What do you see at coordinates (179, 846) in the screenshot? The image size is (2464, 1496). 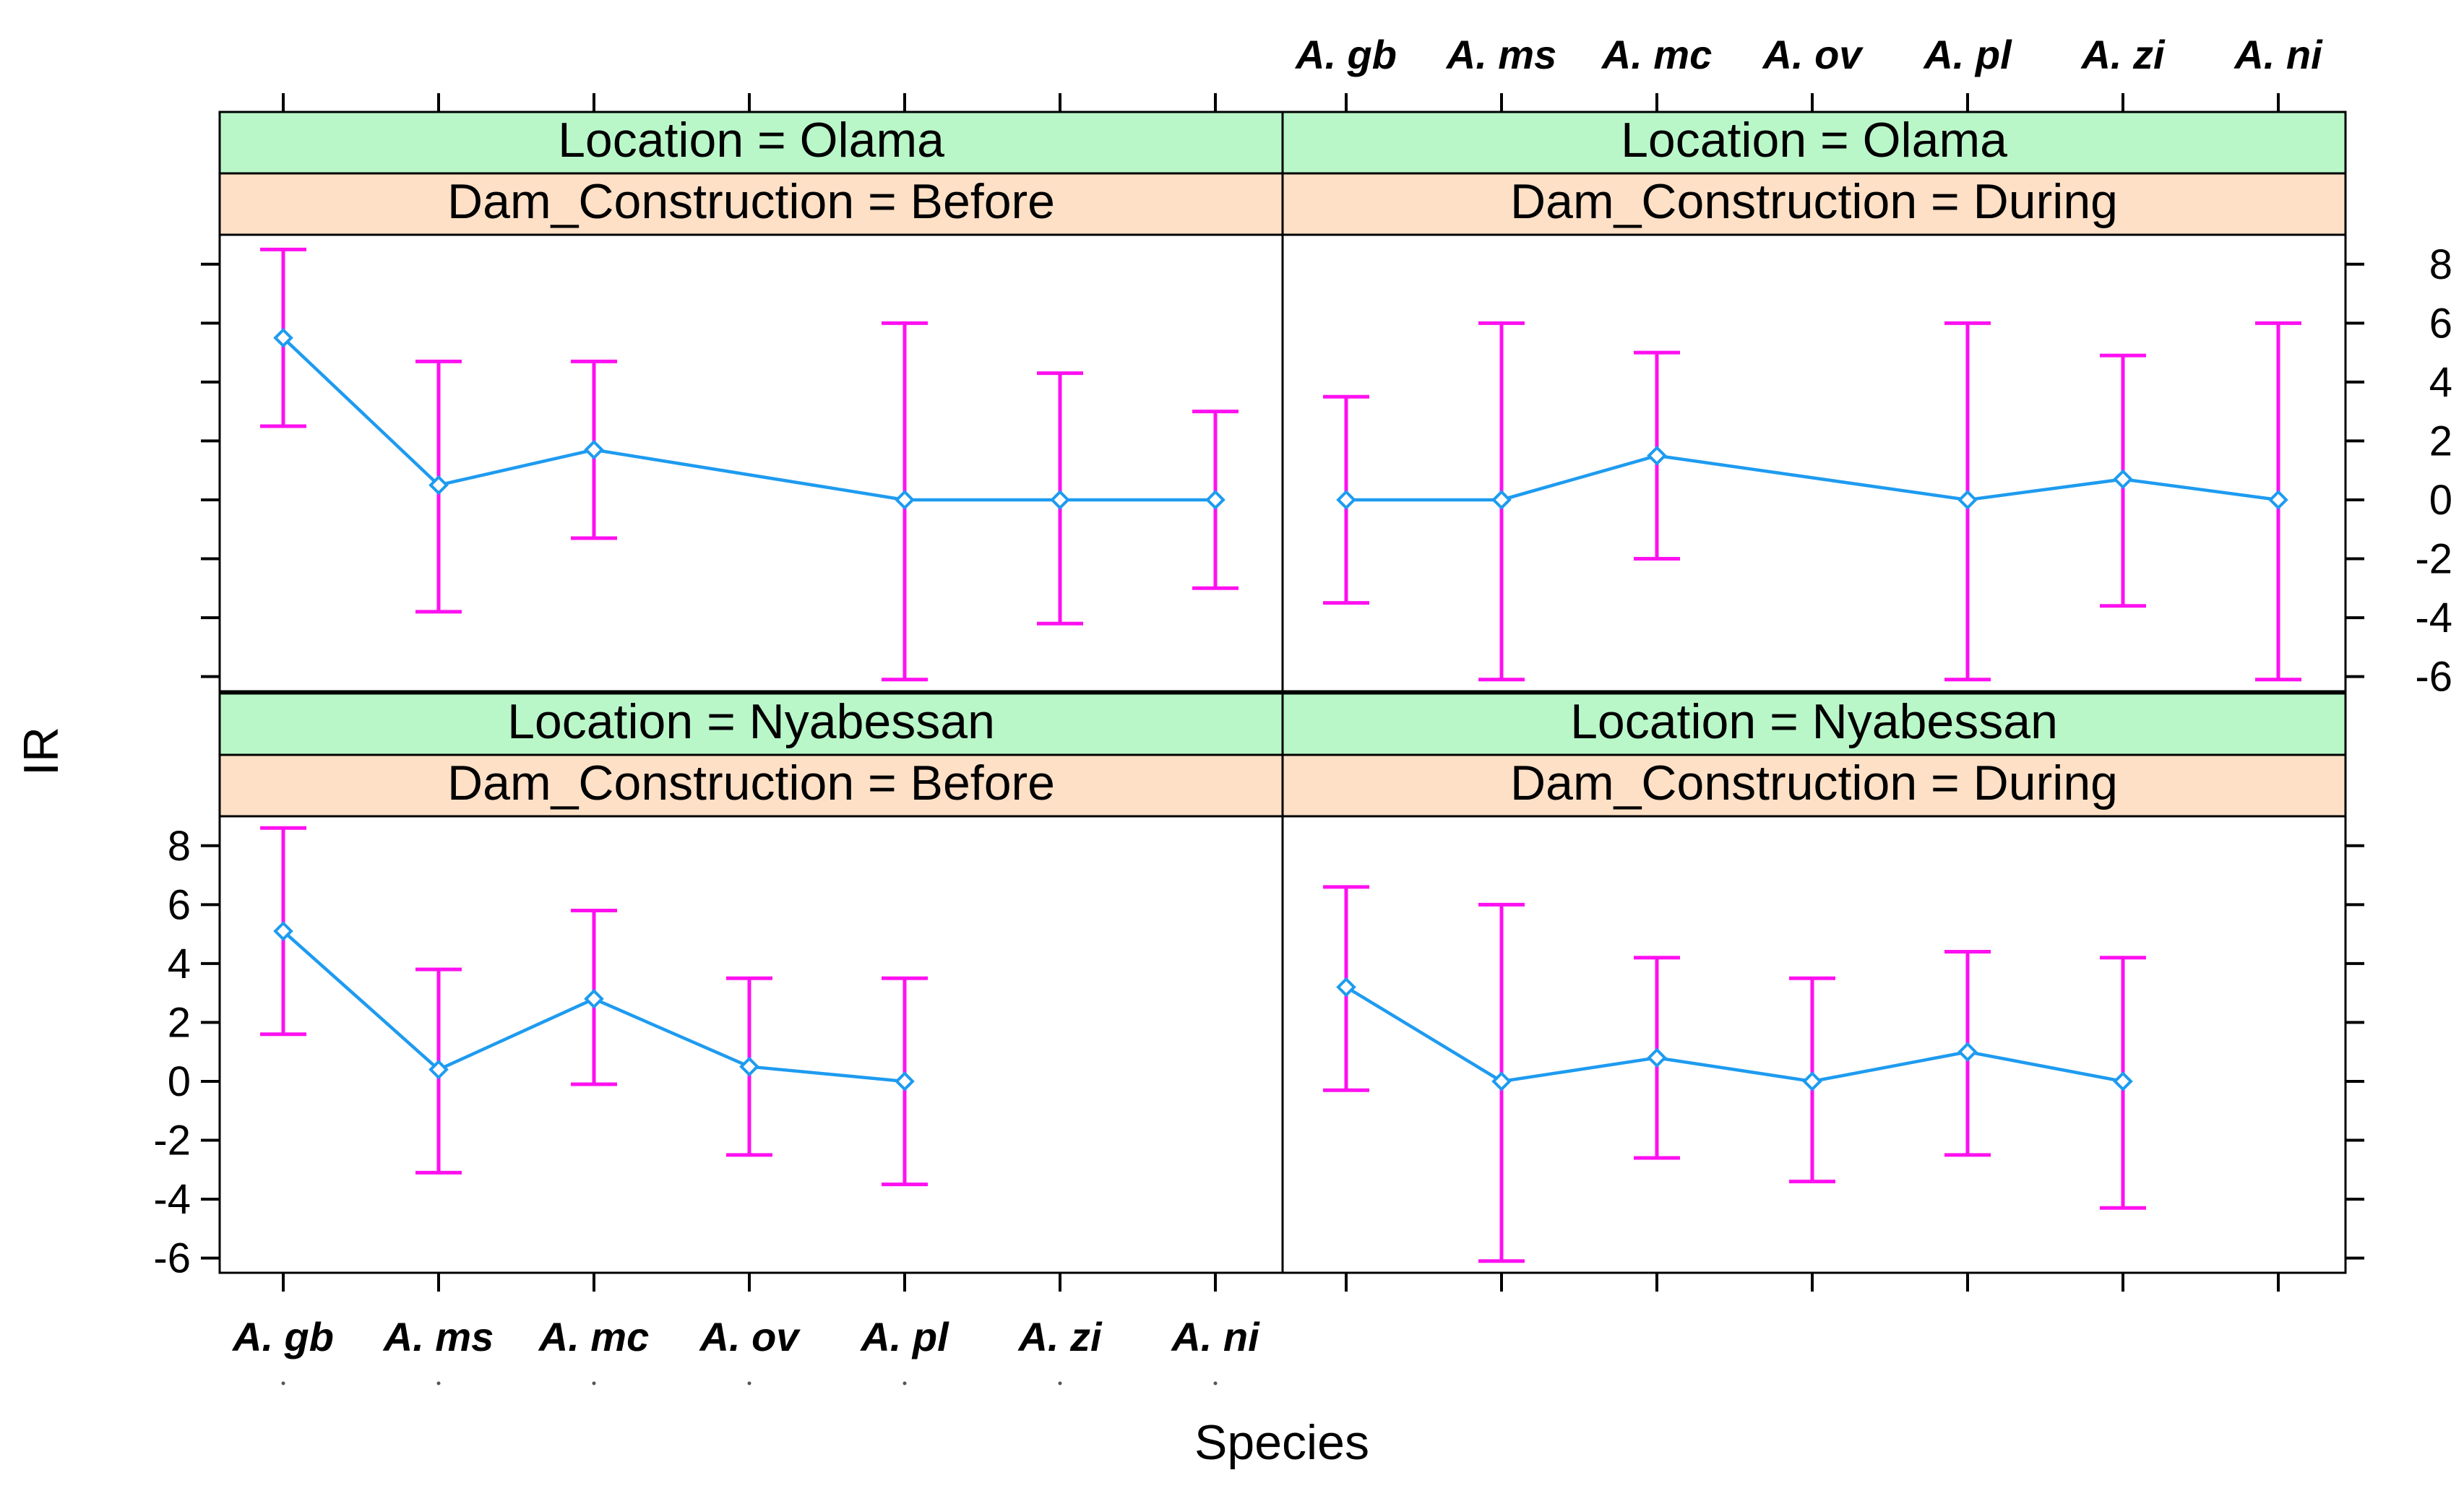 I see `y-tick-label-left: 8` at bounding box center [179, 846].